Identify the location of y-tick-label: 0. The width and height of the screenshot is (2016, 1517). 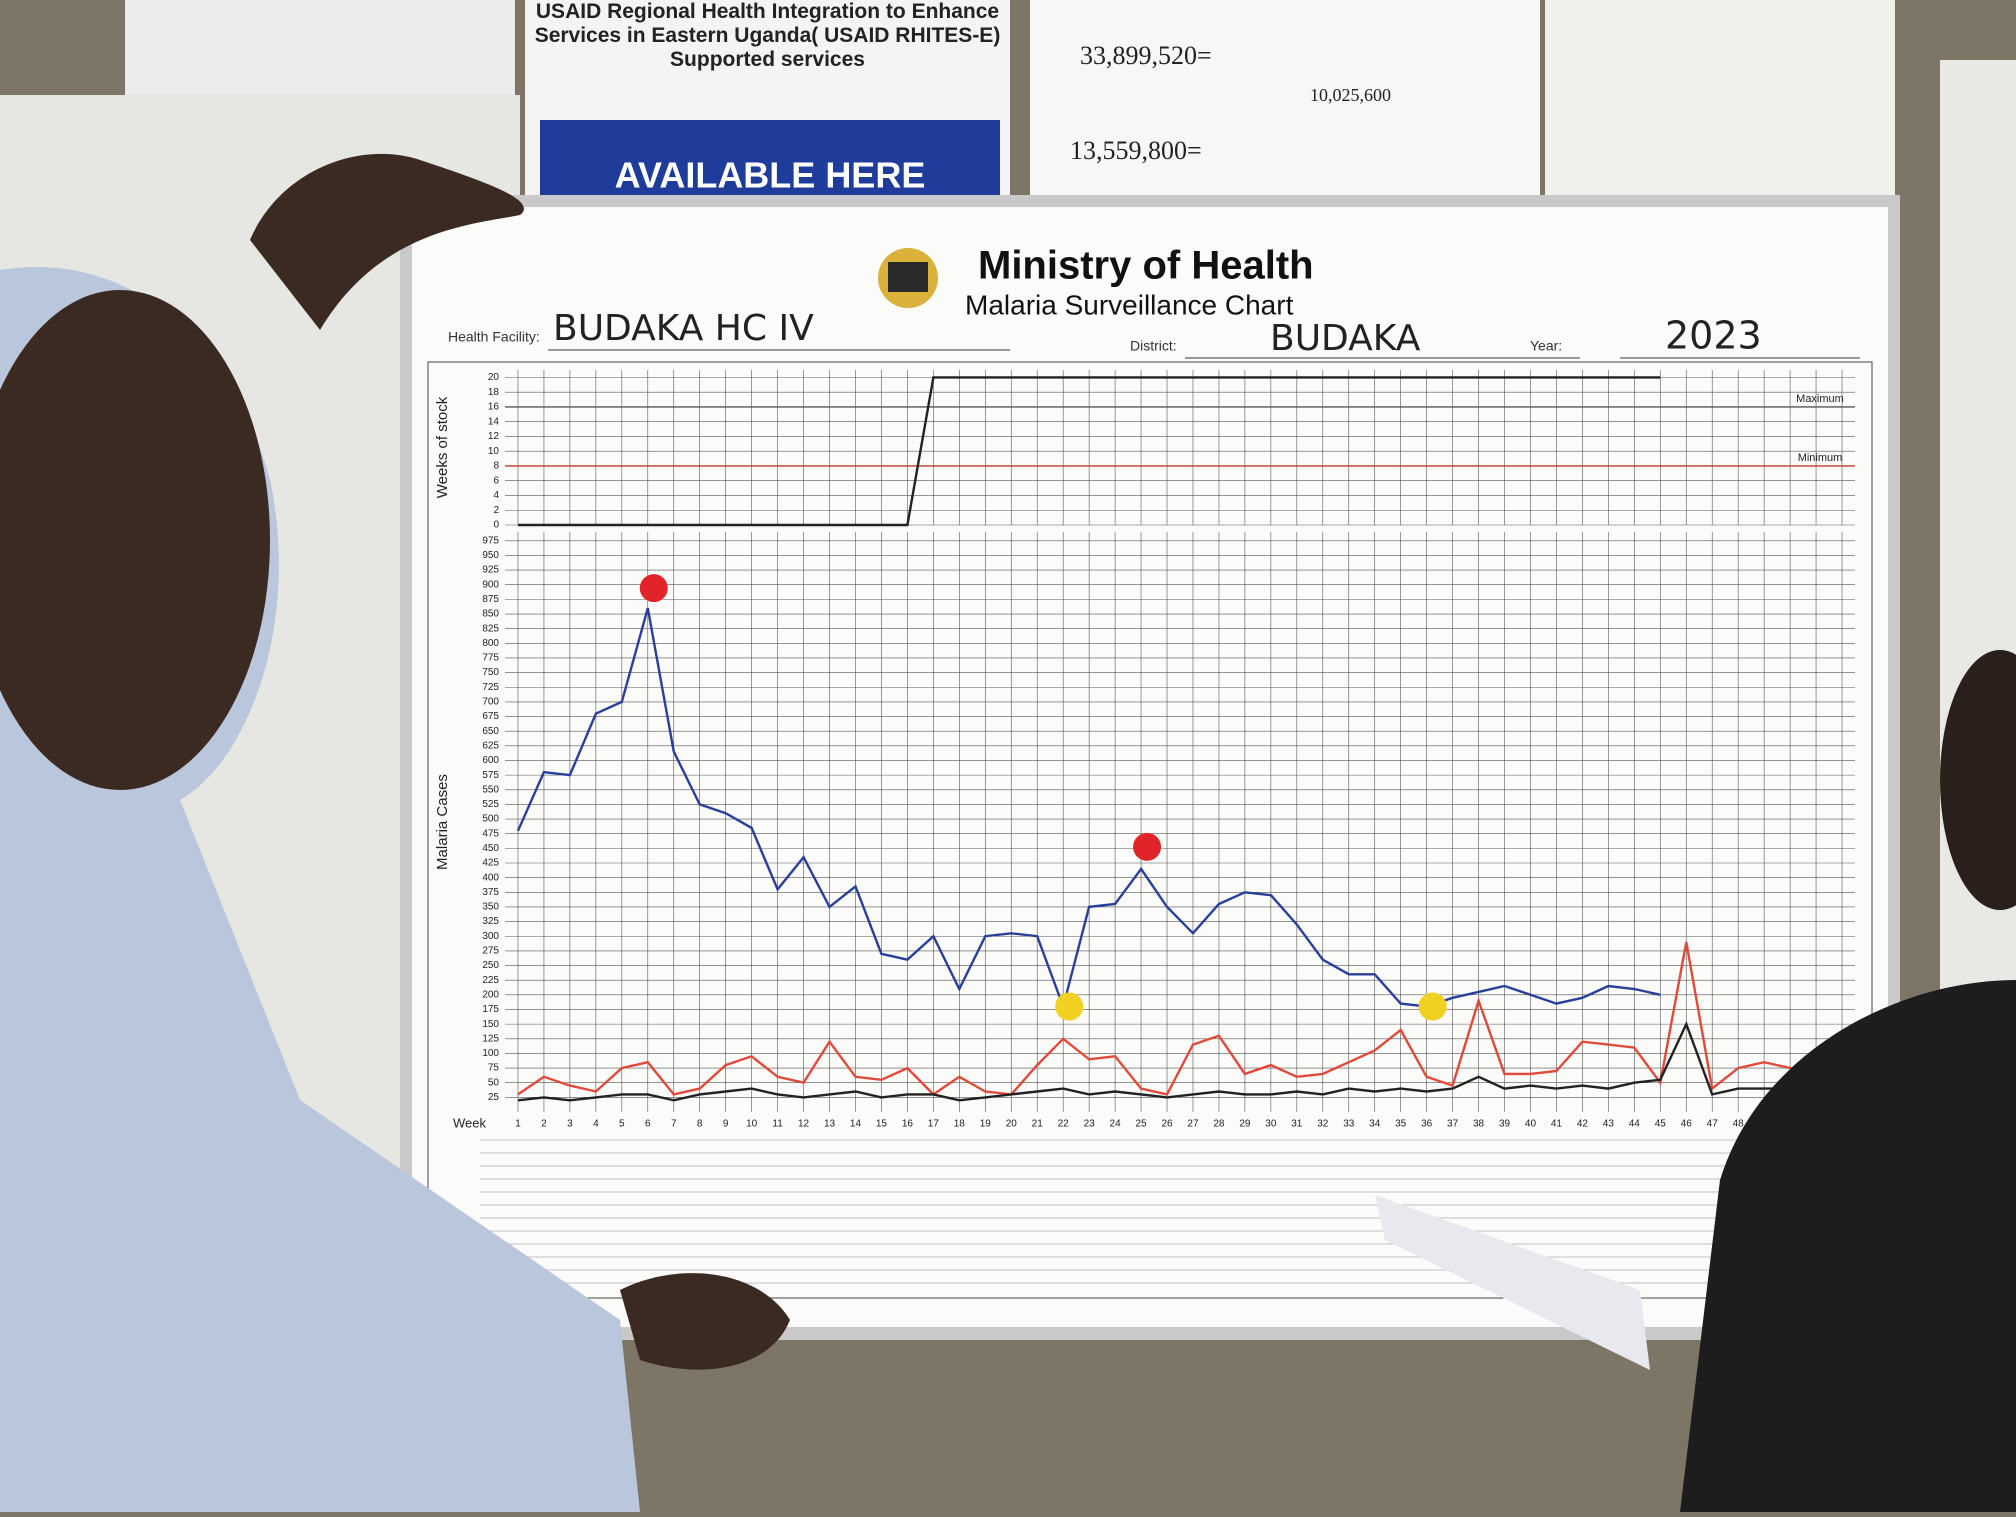
(496, 525).